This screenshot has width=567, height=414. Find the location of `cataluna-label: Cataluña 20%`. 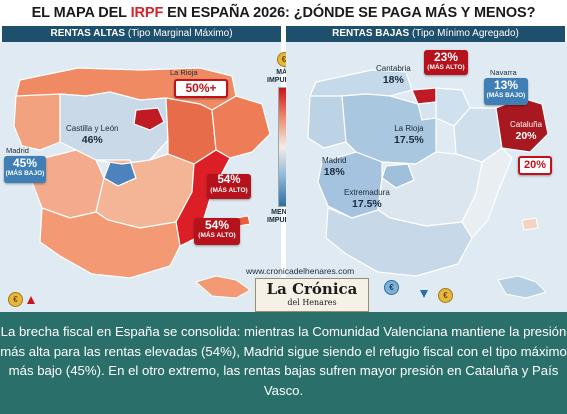

cataluna-label: Cataluña 20% is located at coordinates (526, 131).